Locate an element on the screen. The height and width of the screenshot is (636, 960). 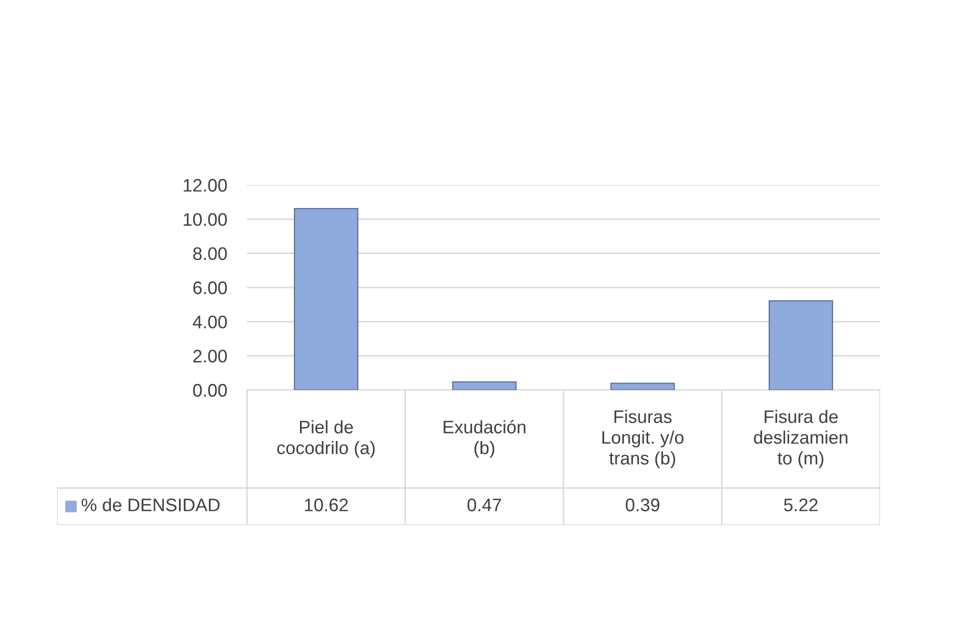
x-tick-label: Exudación (b) is located at coordinates (485, 439).